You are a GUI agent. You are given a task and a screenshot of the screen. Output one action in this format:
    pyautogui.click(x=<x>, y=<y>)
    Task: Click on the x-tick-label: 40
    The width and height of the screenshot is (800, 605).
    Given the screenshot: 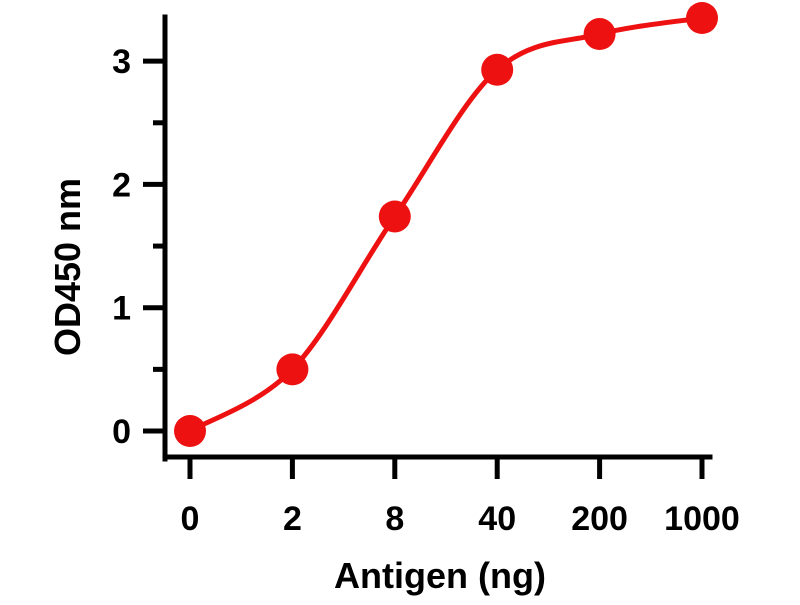 What is the action you would take?
    pyautogui.click(x=497, y=519)
    